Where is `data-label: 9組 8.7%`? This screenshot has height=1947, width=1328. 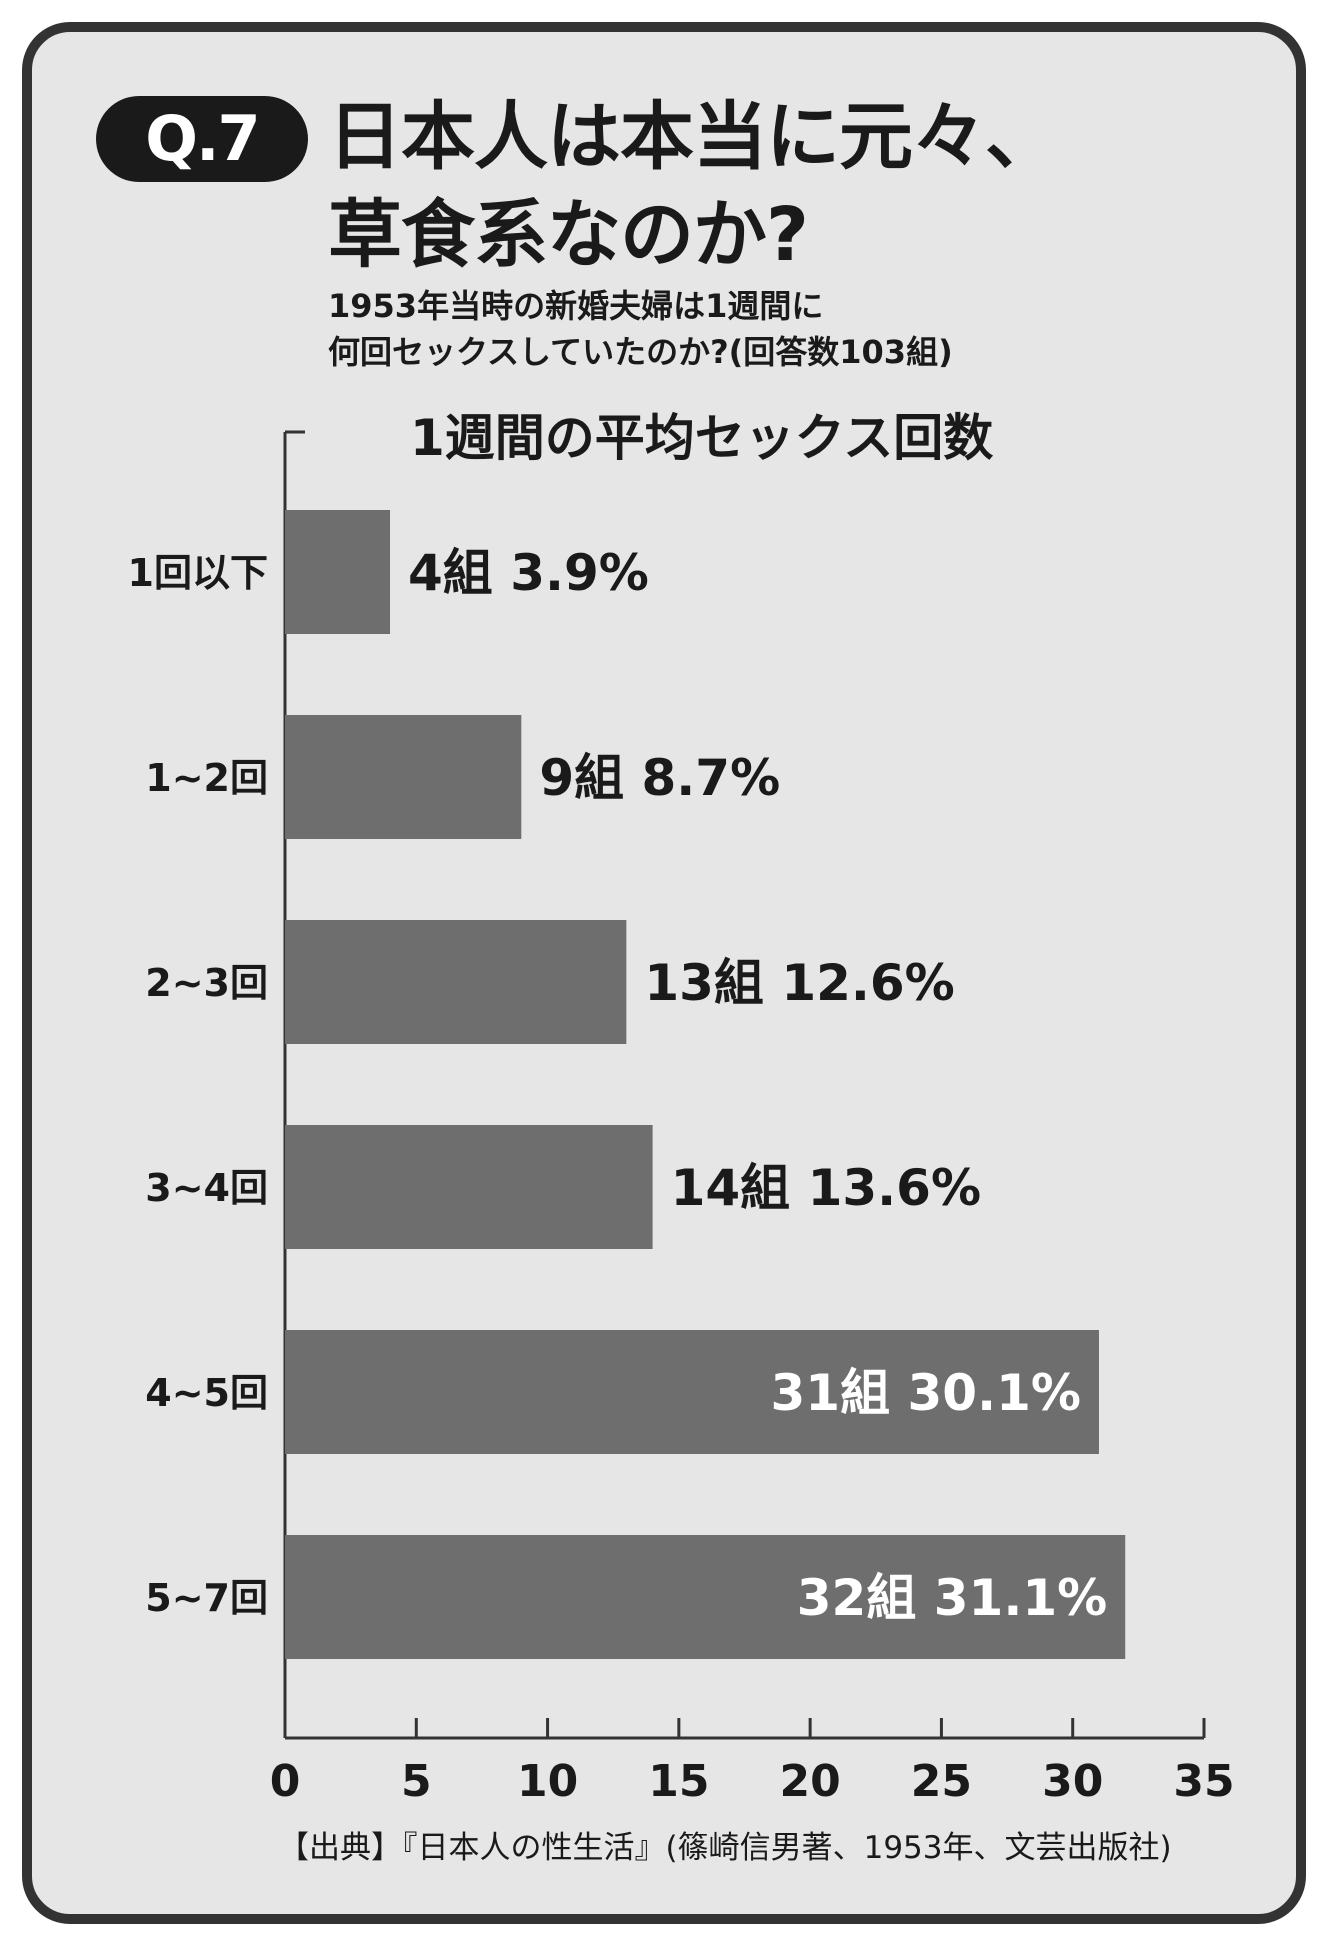 data-label: 9組 8.7% is located at coordinates (659, 778).